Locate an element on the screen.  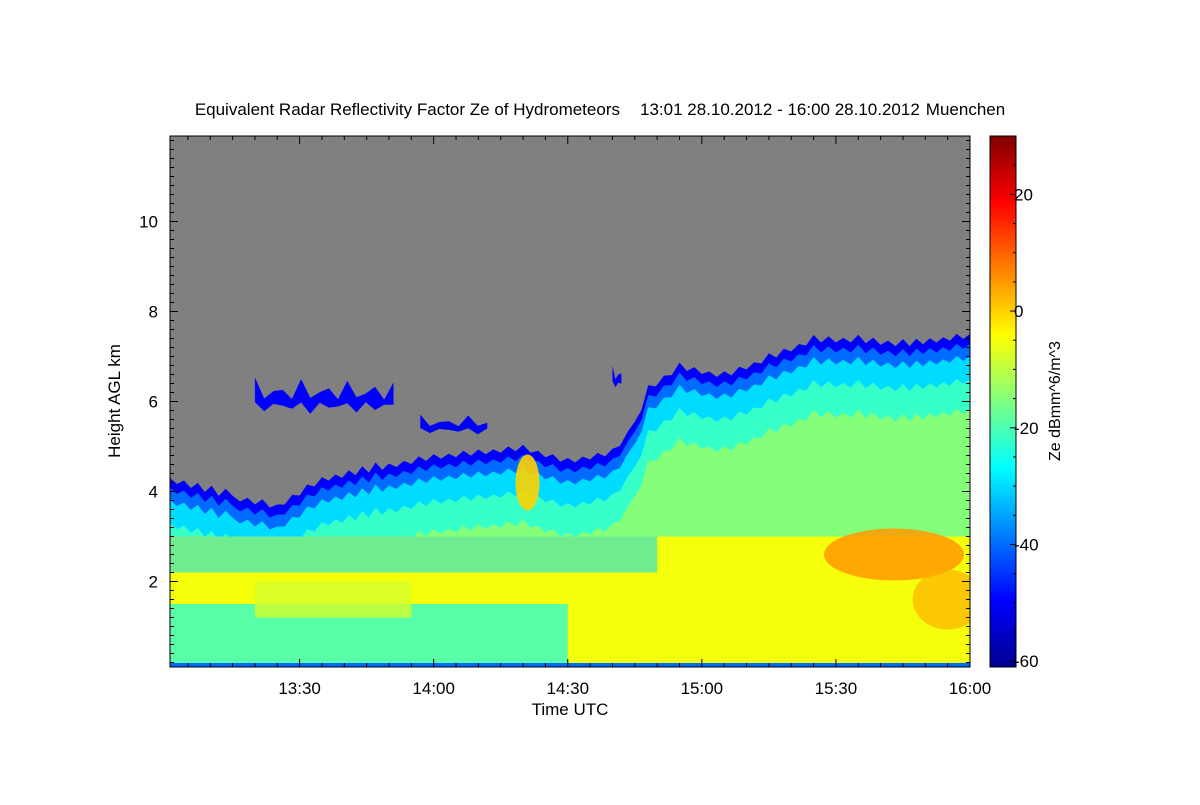
colorbar is located at coordinates (1003, 401).